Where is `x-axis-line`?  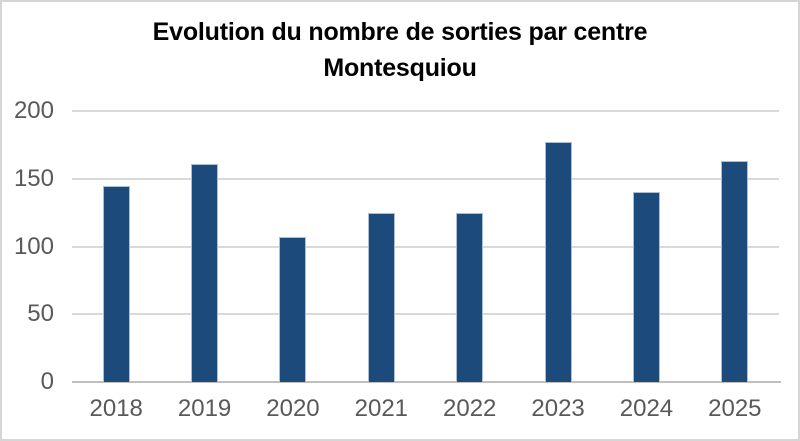
x-axis-line is located at coordinates (426, 382).